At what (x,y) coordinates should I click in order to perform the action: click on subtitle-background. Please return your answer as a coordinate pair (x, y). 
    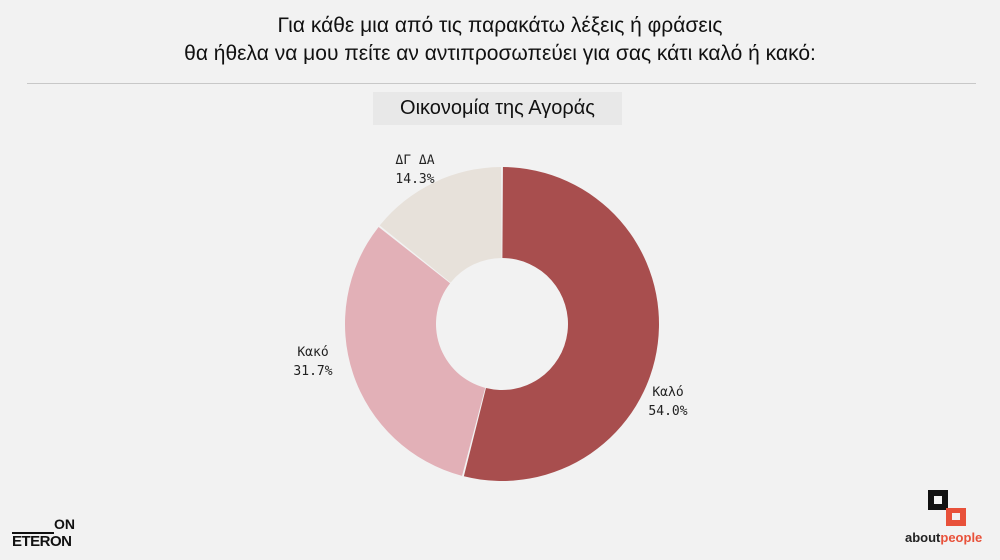
    Looking at the image, I should click on (497, 108).